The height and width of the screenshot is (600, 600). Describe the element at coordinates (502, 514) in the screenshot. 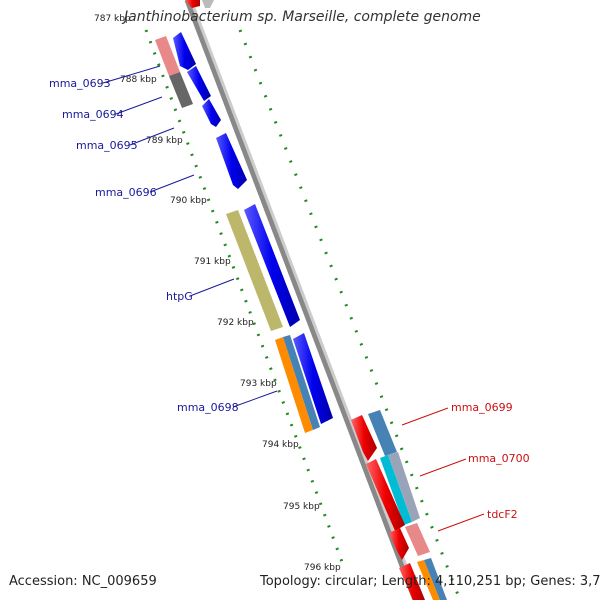

I see `gene-label: tdcF2` at that location.